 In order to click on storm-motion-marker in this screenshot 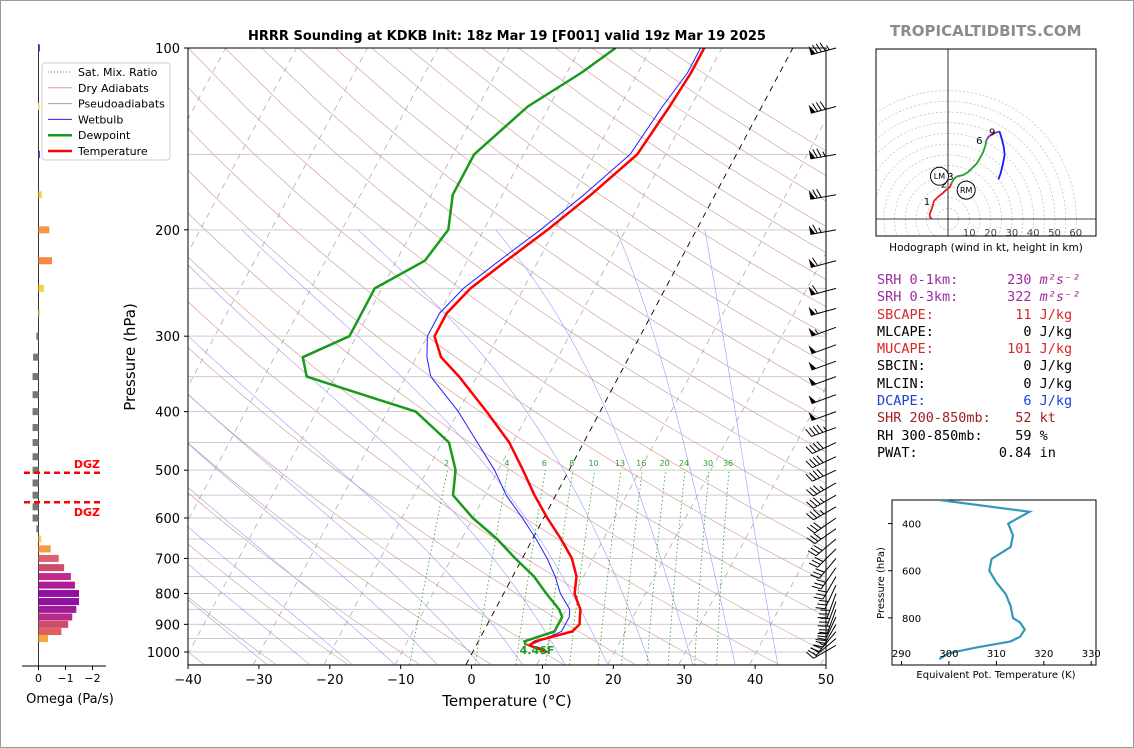, I will do `click(939, 176)`.